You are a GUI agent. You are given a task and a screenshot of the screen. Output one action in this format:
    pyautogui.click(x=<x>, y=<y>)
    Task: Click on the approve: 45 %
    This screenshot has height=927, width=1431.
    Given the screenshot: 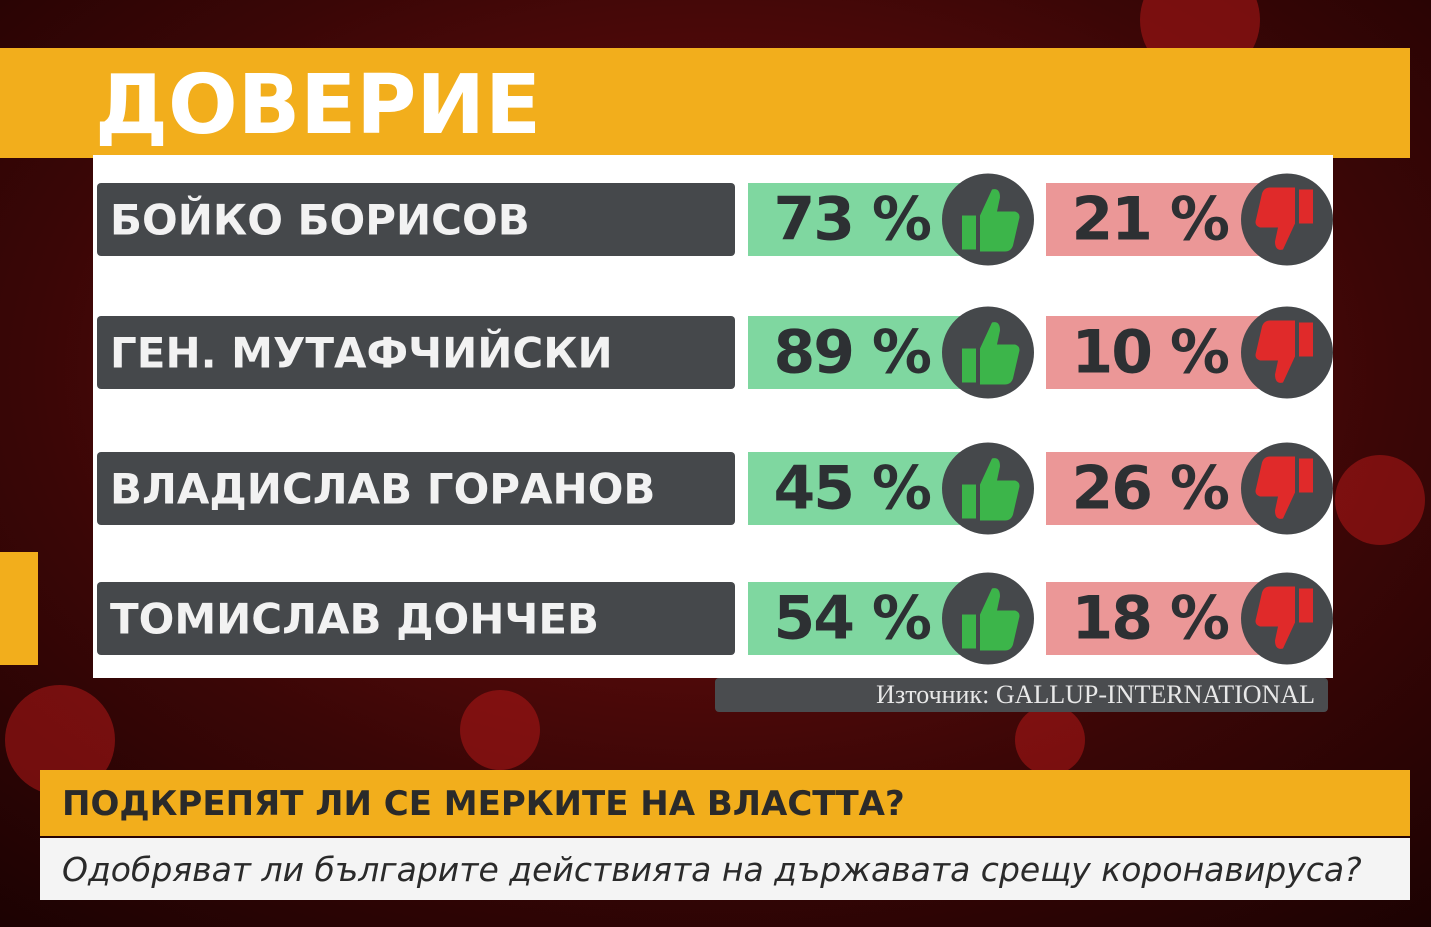 What is the action you would take?
    pyautogui.click(x=851, y=489)
    